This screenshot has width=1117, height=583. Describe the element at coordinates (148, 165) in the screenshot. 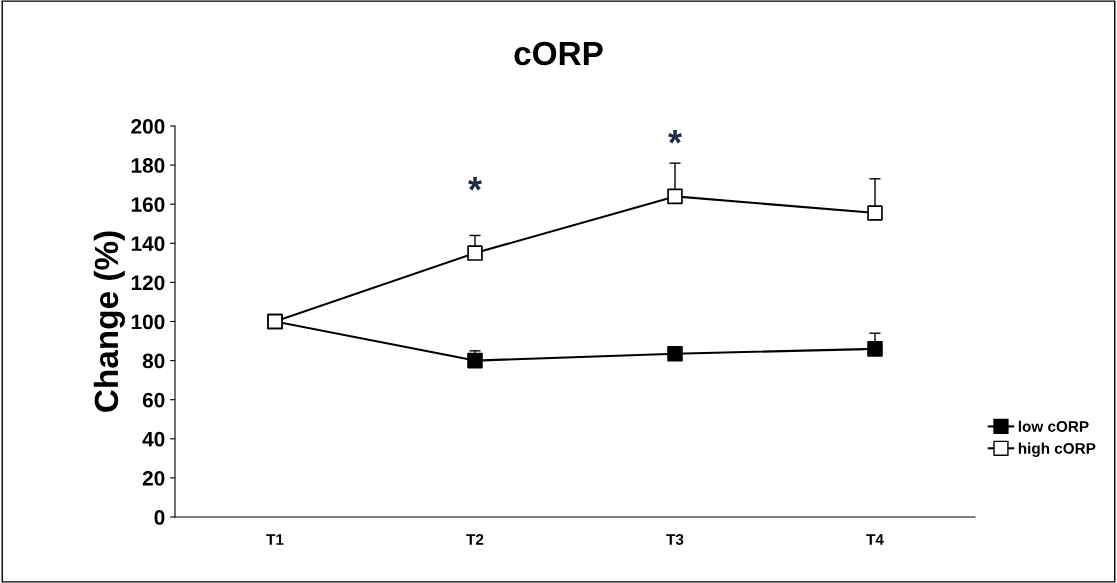

I see `y-tick-label: 180` at that location.